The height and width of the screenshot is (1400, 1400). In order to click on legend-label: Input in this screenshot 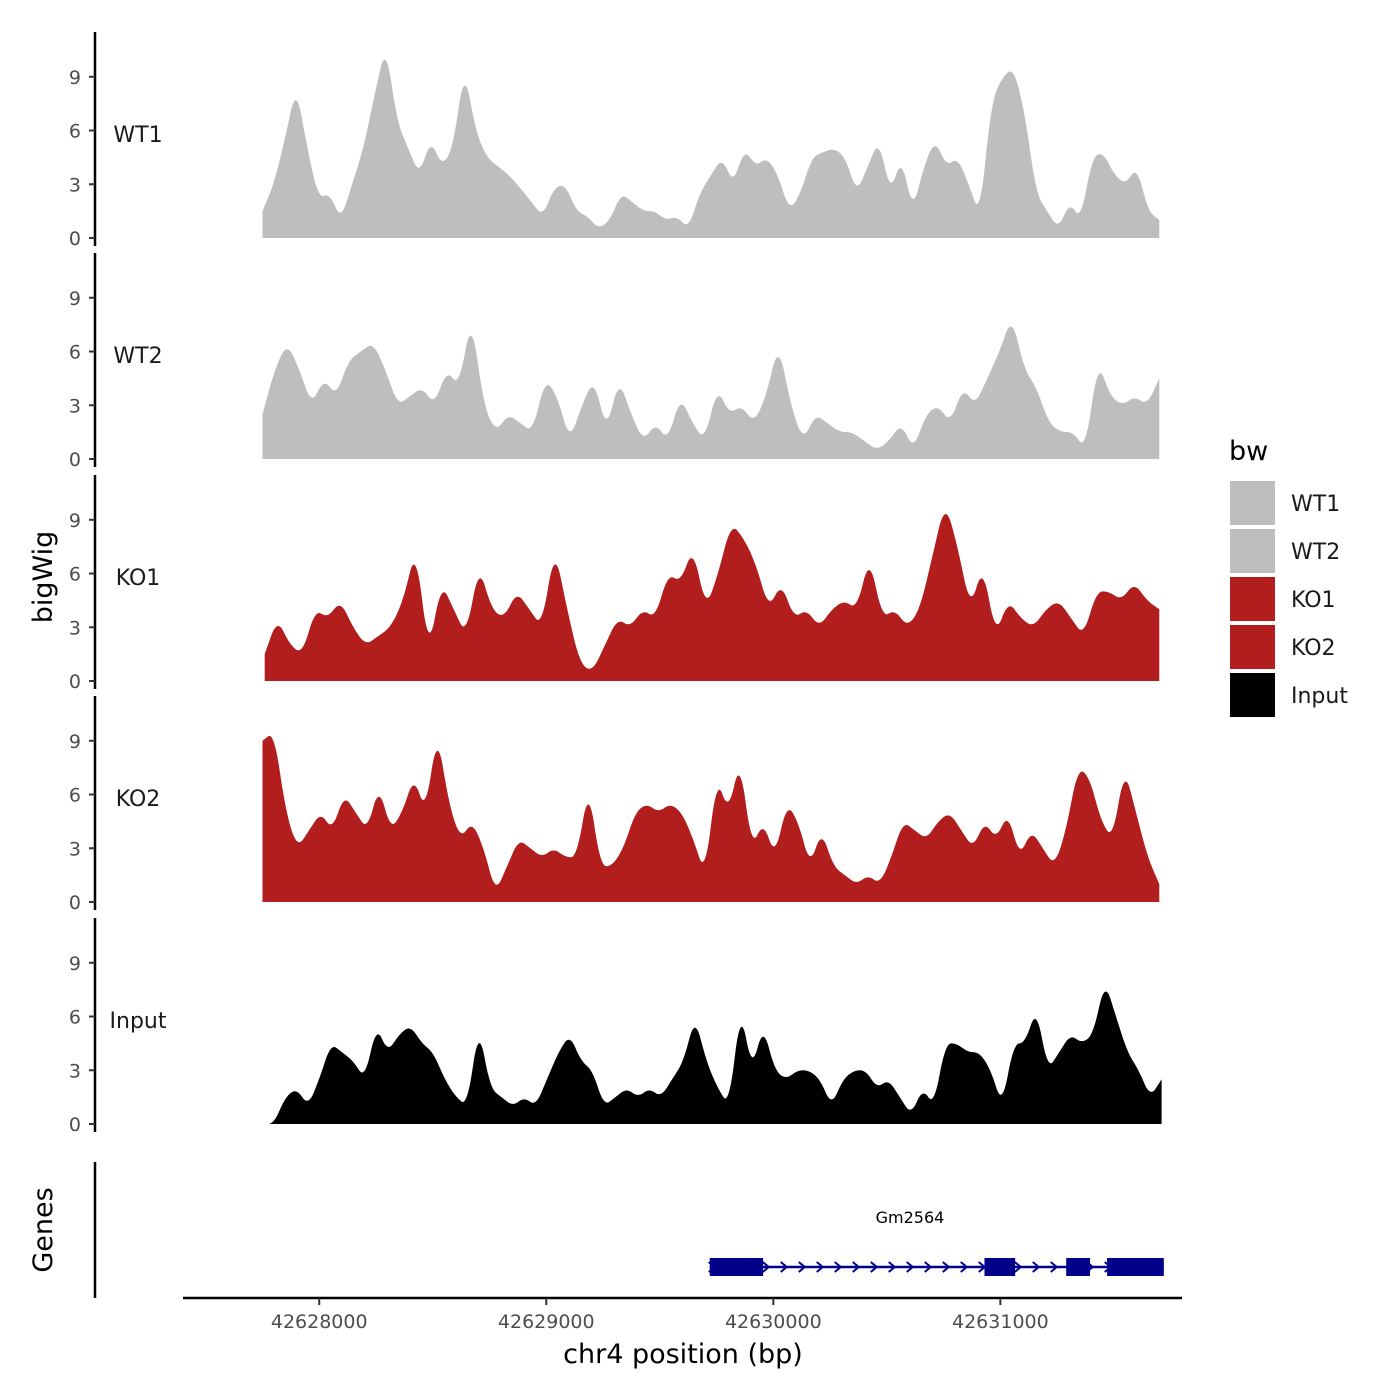, I will do `click(1319, 696)`.